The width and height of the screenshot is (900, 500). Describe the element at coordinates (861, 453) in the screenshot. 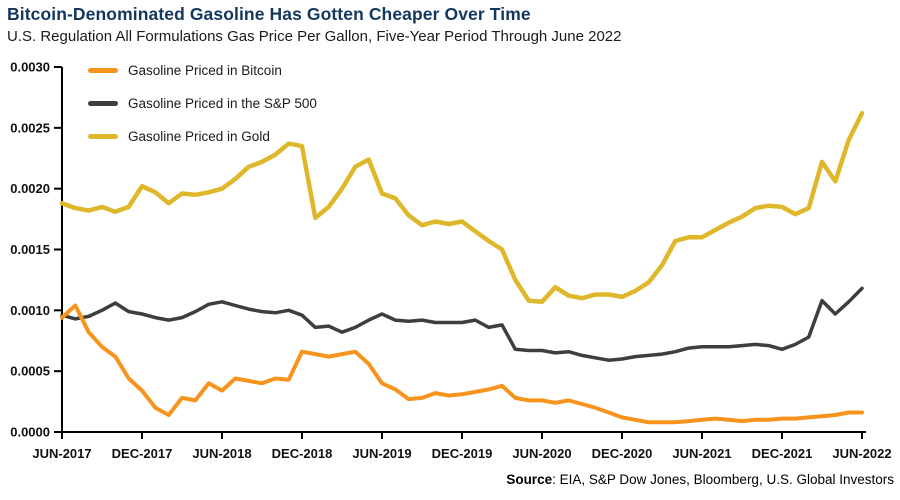

I see `x-tick-label: JUN-2022` at that location.